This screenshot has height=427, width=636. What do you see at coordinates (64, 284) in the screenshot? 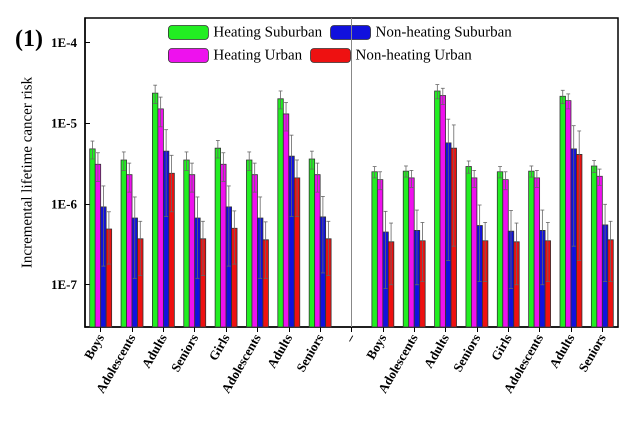
I see `y-tick-label: 1E-7` at bounding box center [64, 284].